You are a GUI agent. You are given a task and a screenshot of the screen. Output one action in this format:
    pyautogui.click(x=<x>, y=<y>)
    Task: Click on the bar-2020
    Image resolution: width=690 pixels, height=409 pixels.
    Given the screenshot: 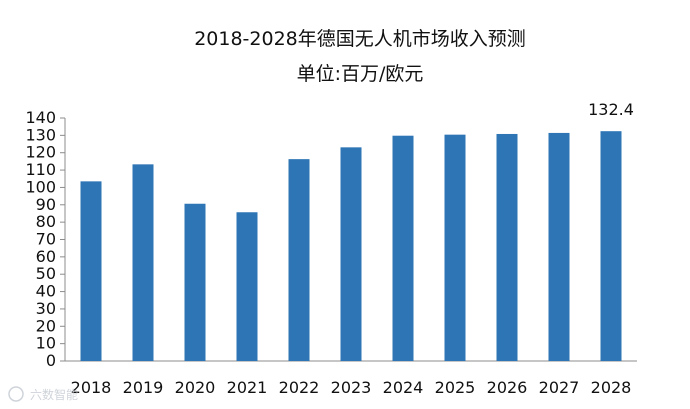 What is the action you would take?
    pyautogui.click(x=195, y=282)
    